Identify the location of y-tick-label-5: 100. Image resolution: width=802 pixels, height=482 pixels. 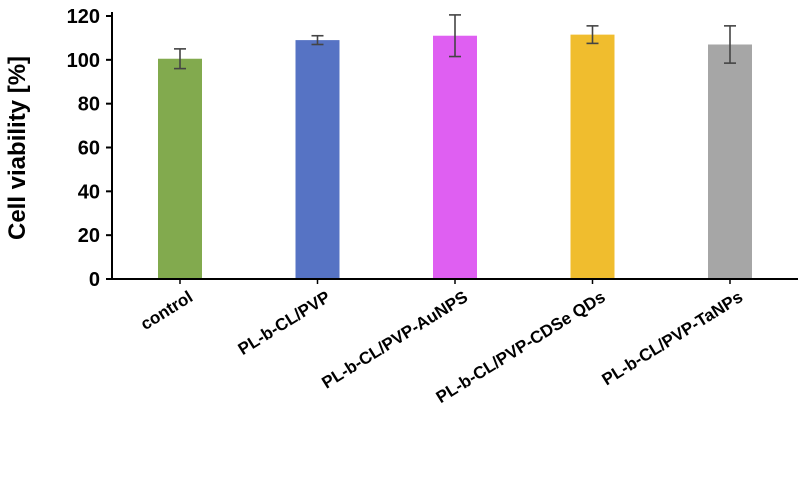
(83, 61).